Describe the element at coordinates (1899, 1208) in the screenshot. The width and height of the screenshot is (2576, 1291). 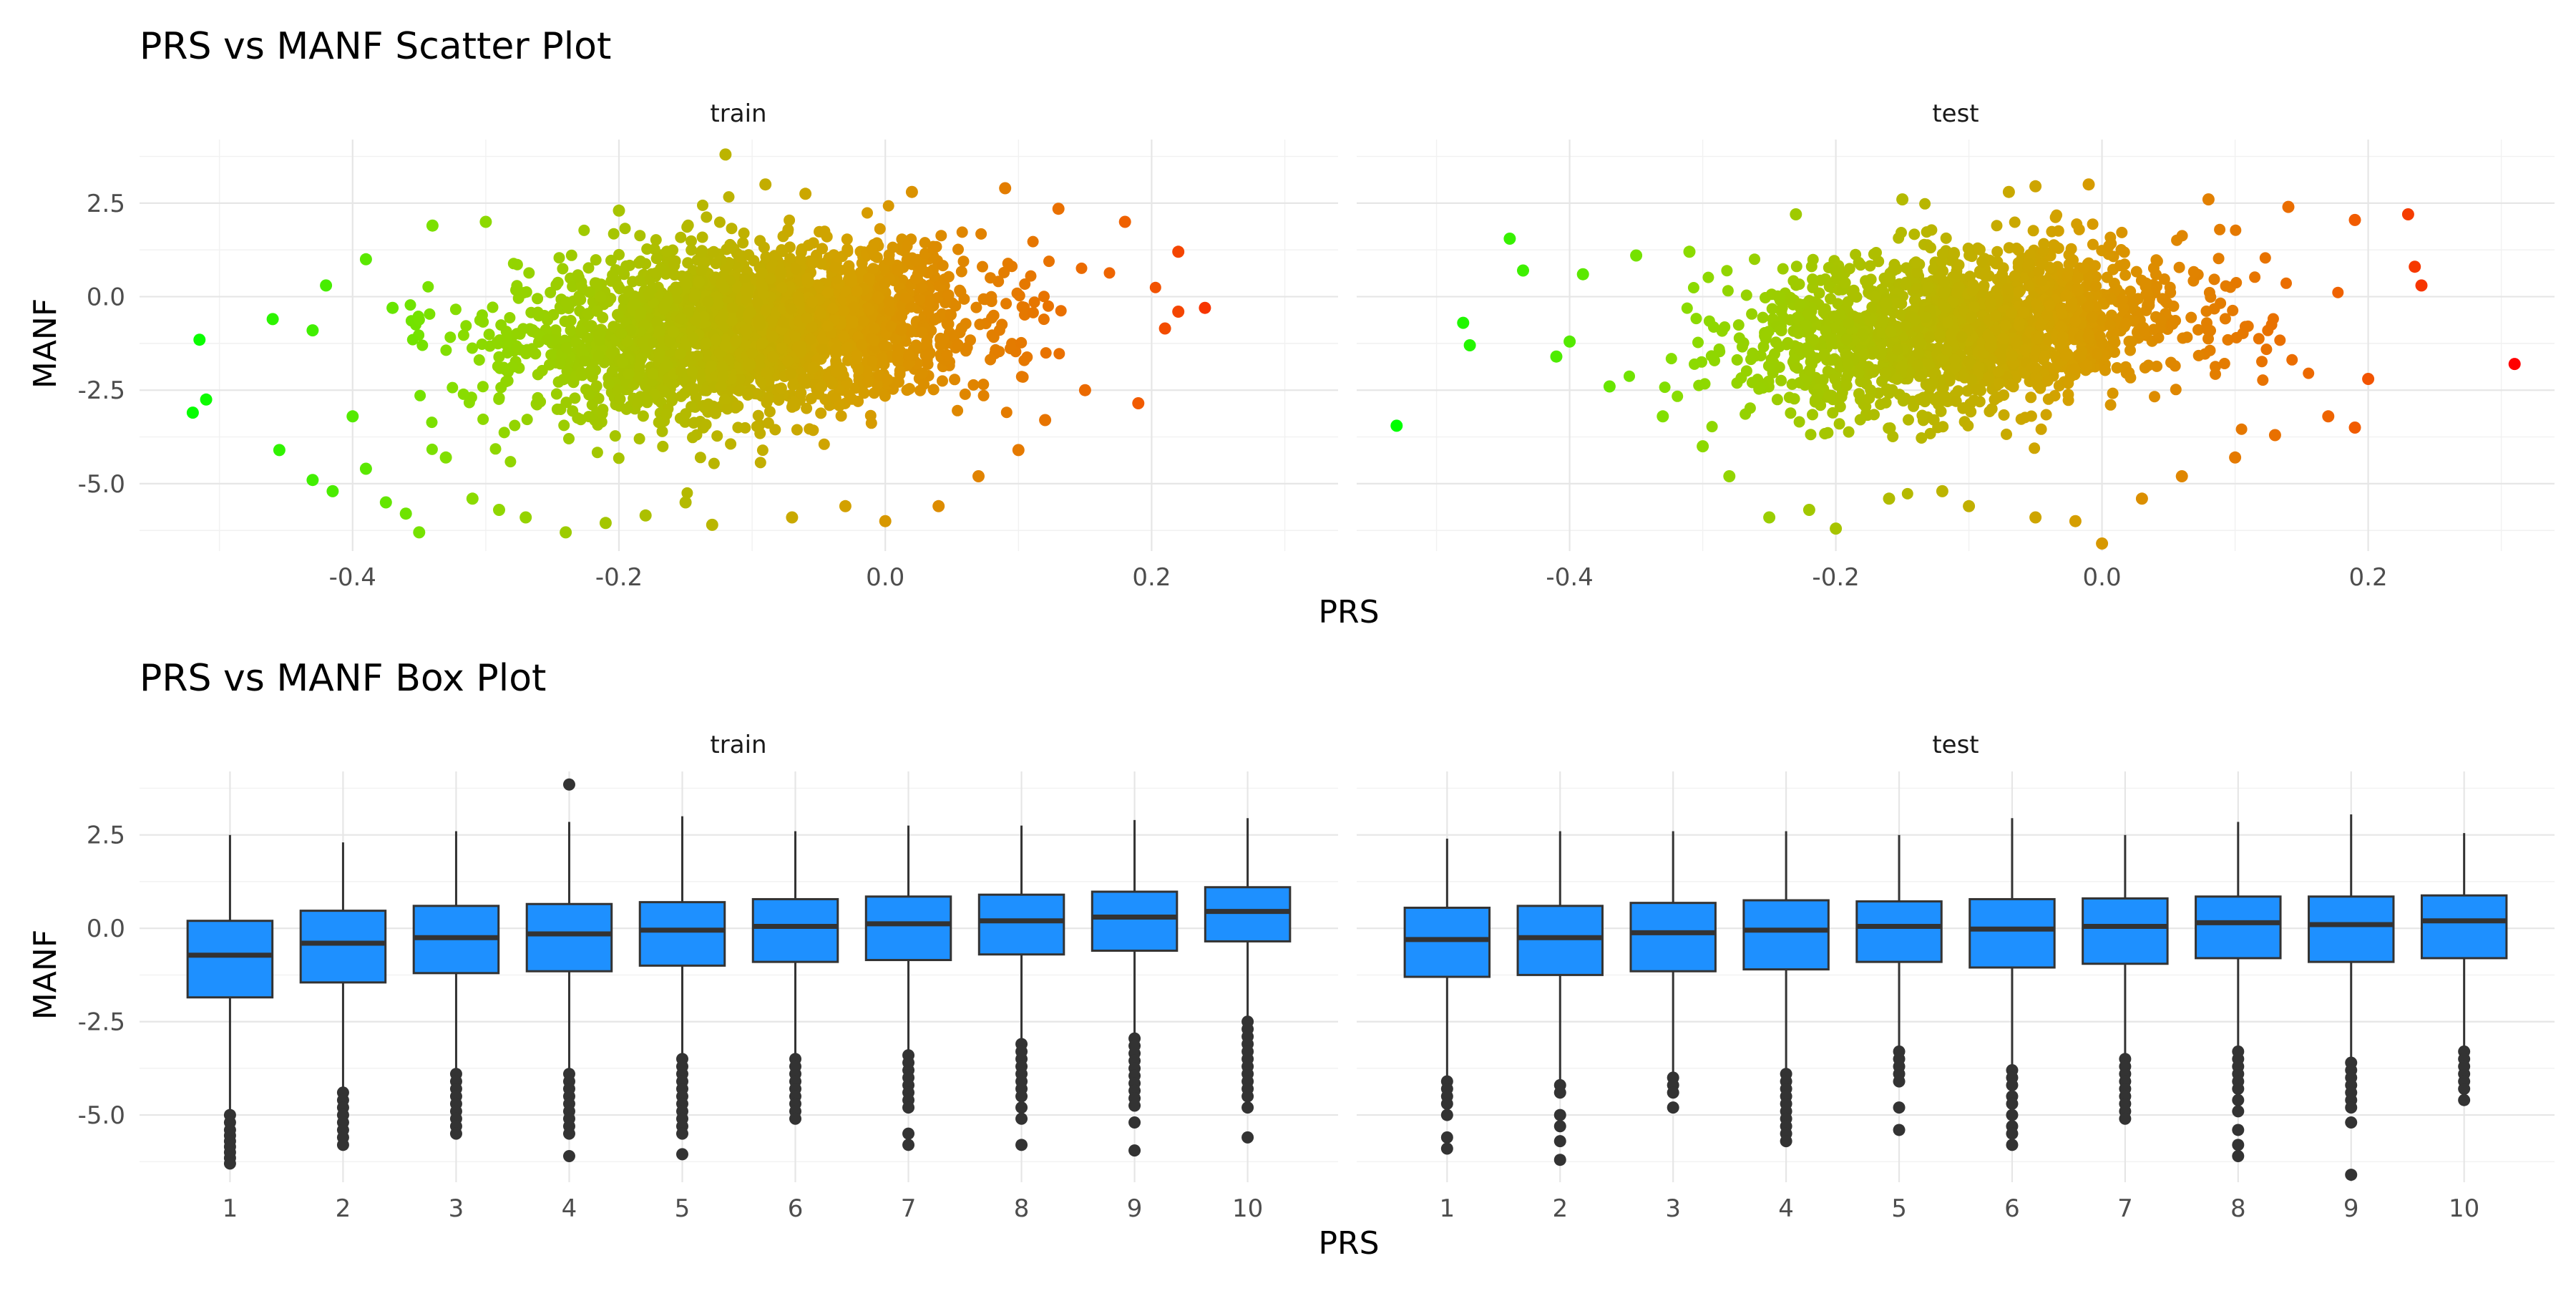
I see `box-x-tick-label: 5` at that location.